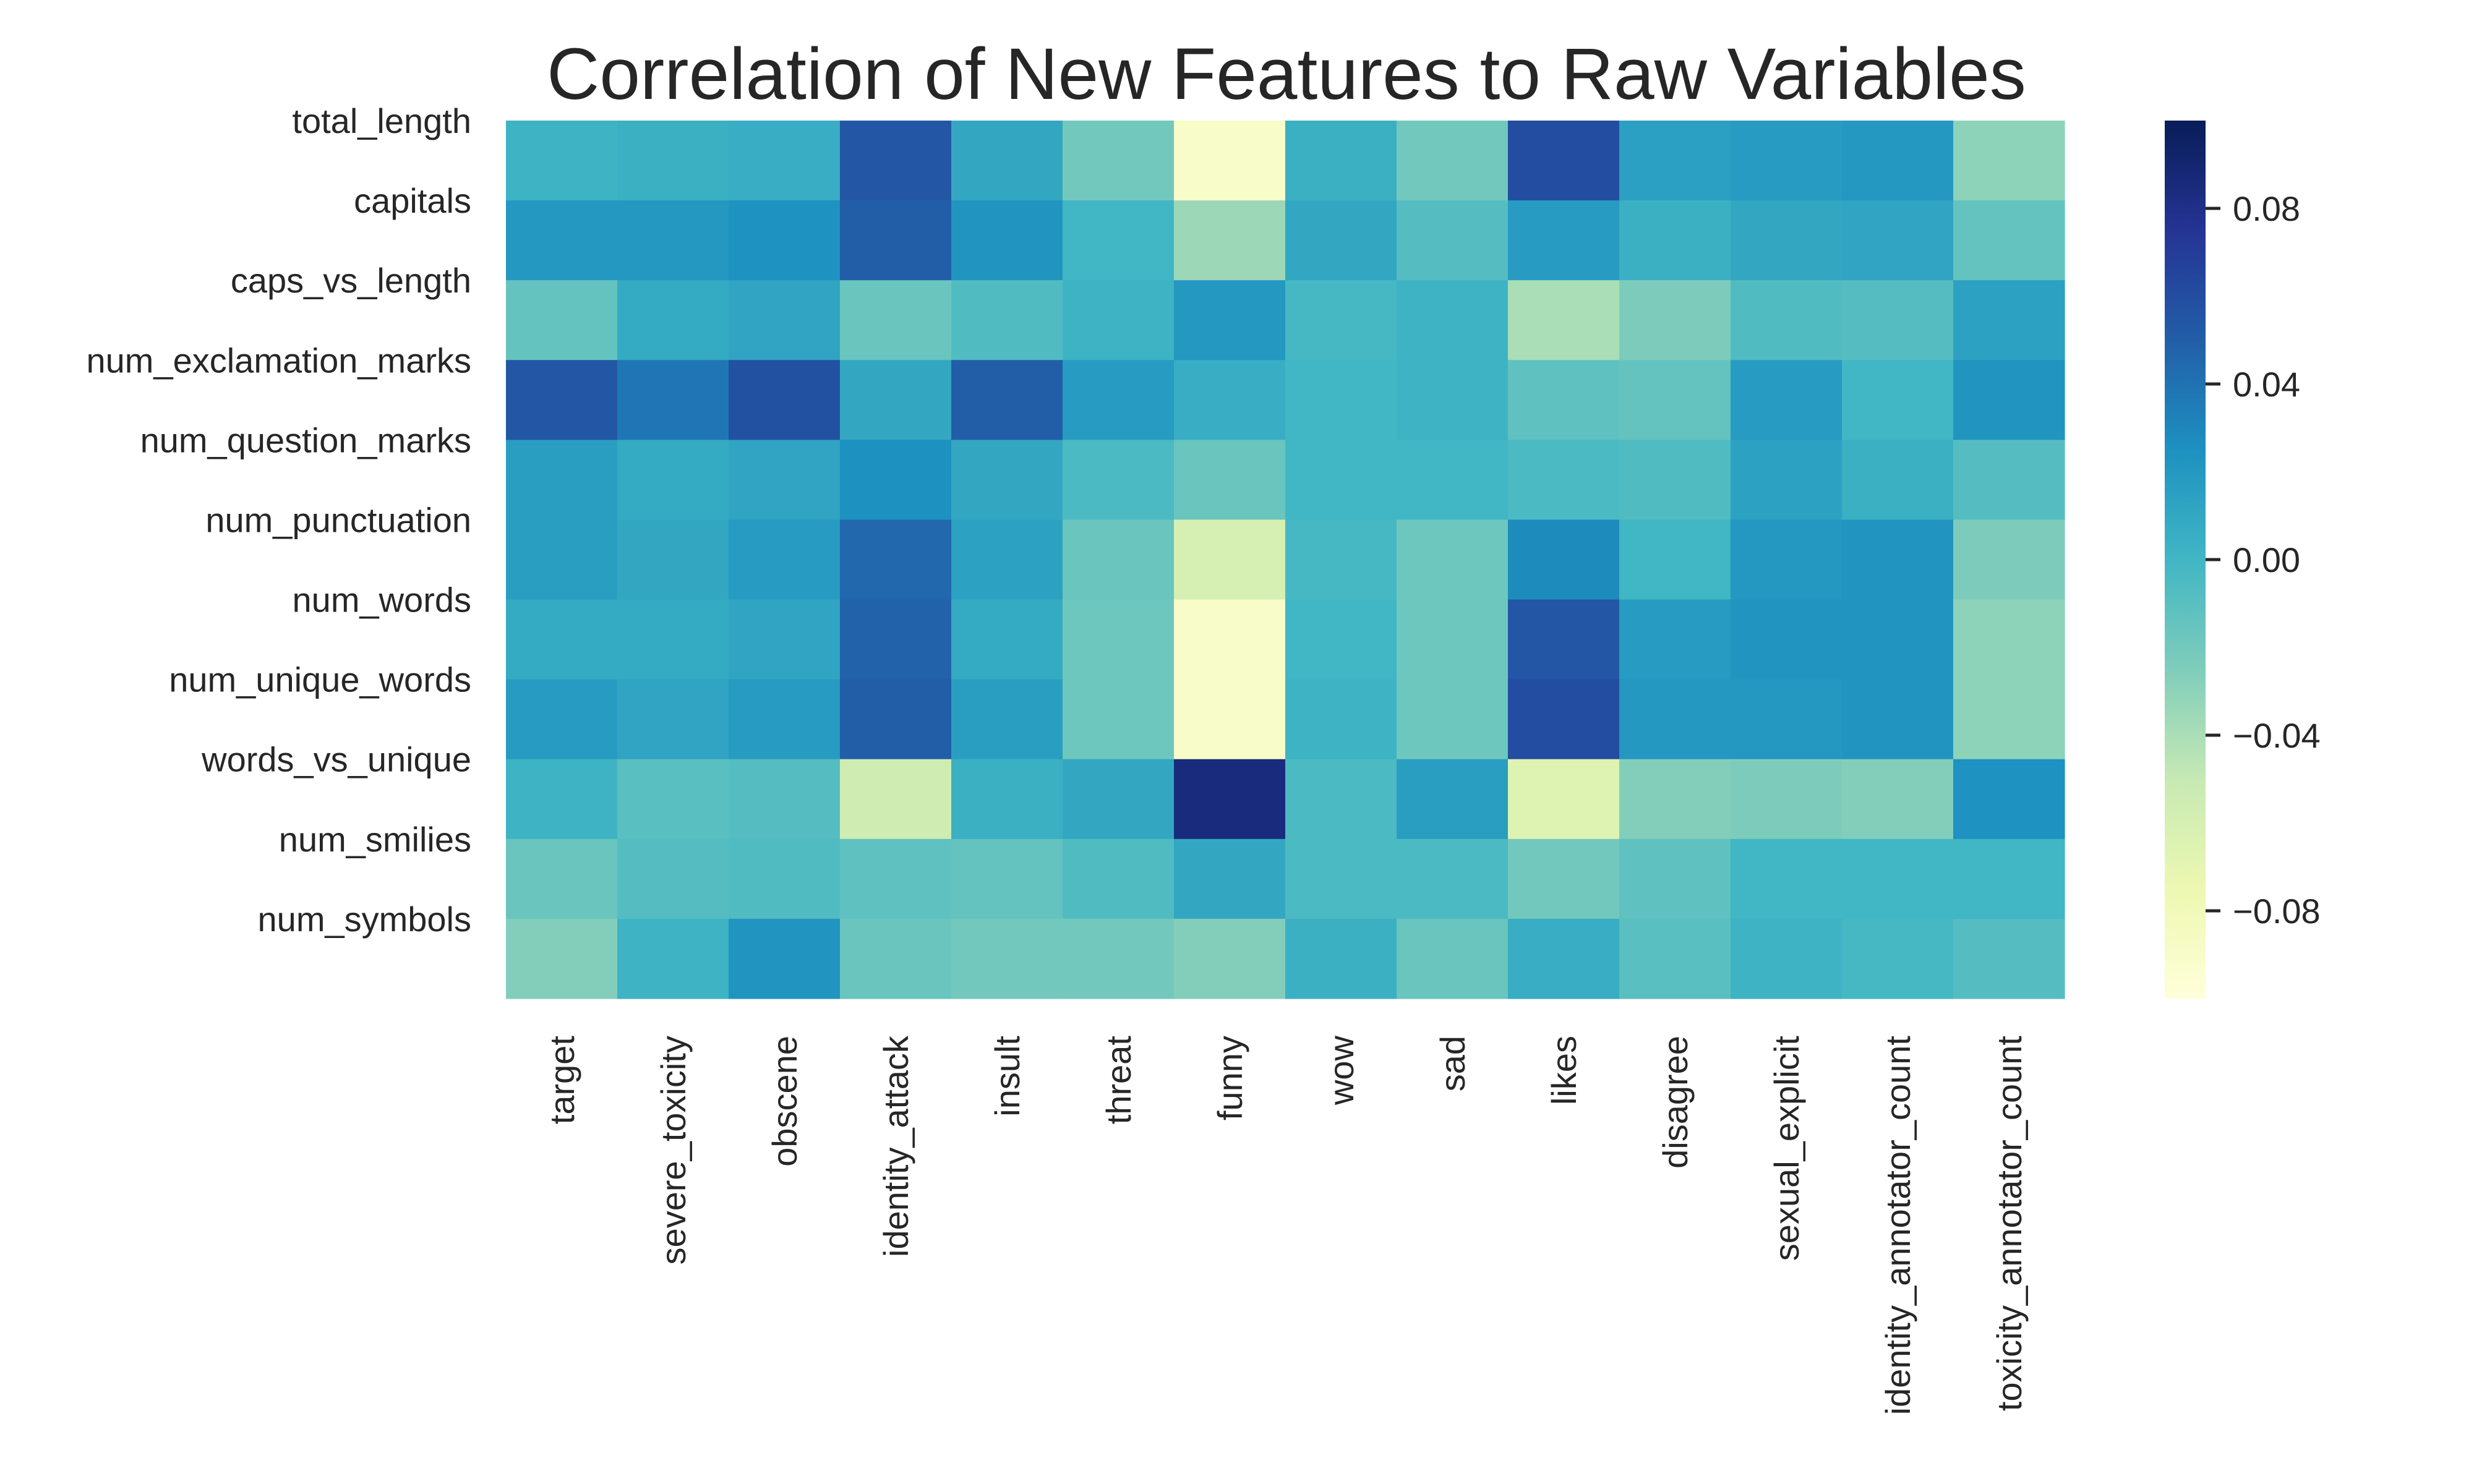 Image resolution: width=2474 pixels, height=1484 pixels. Describe the element at coordinates (673, 1150) in the screenshot. I see `column-label-severe_toxicity: severe_toxicity` at that location.